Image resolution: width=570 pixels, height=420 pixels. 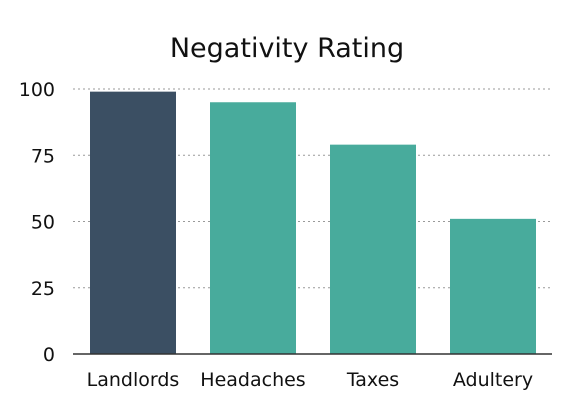 What do you see at coordinates (133, 380) in the screenshot?
I see `x-tick-label-landlords: Landlords` at bounding box center [133, 380].